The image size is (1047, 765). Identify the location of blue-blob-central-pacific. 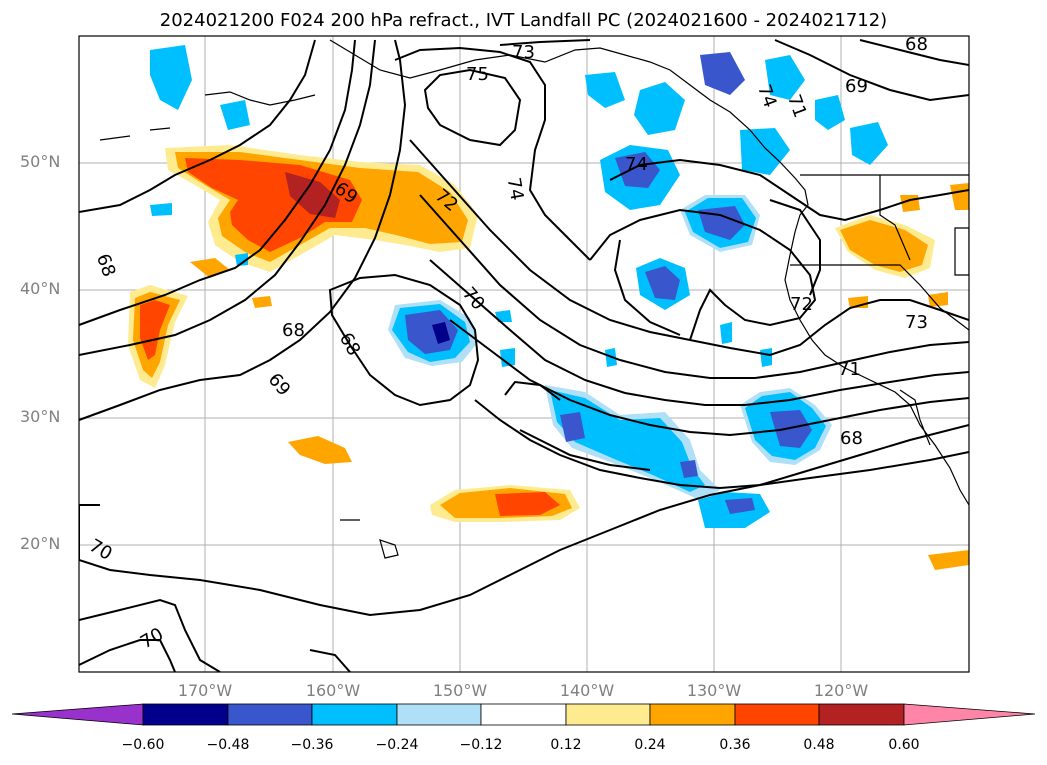
(431, 332).